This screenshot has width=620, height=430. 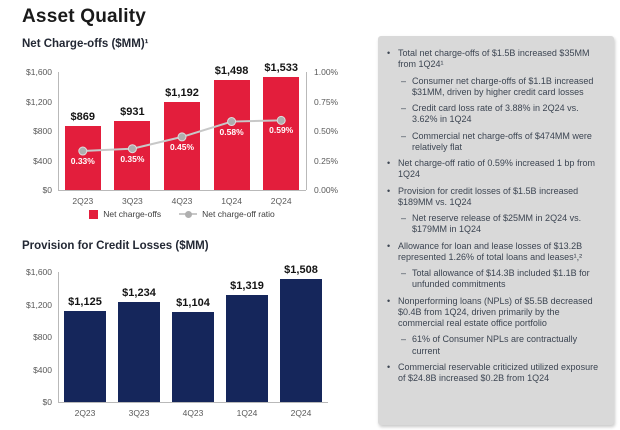 I want to click on ratio-point-label: 0.45%, so click(x=182, y=146).